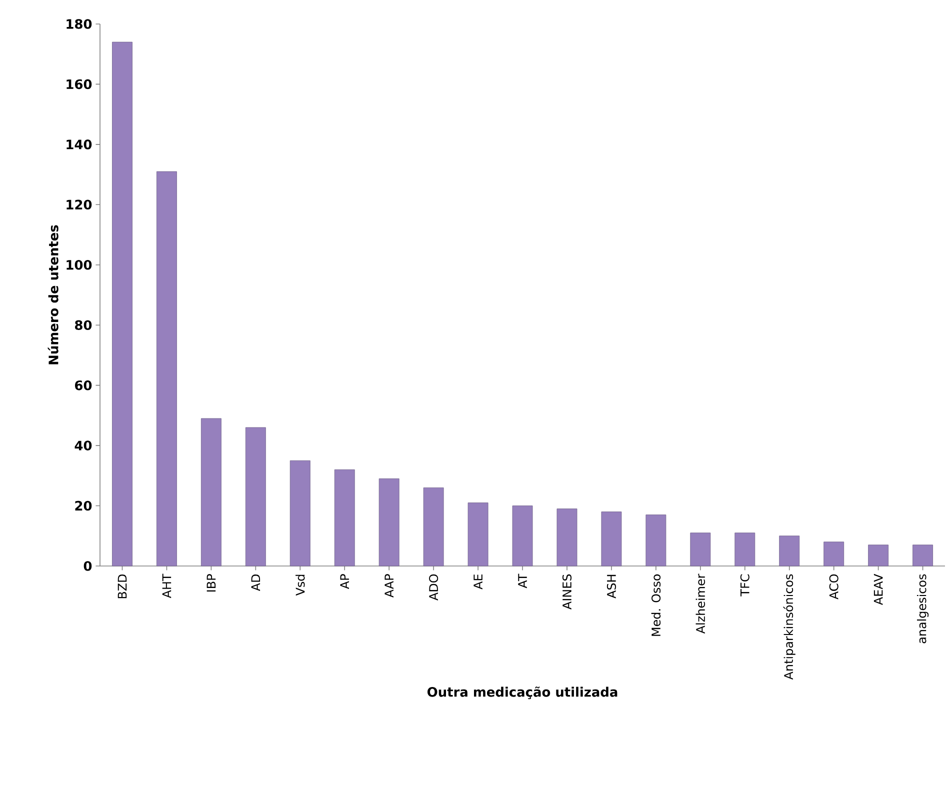 The height and width of the screenshot is (812, 948). Describe the element at coordinates (478, 582) in the screenshot. I see `x-tick-label: AE` at that location.